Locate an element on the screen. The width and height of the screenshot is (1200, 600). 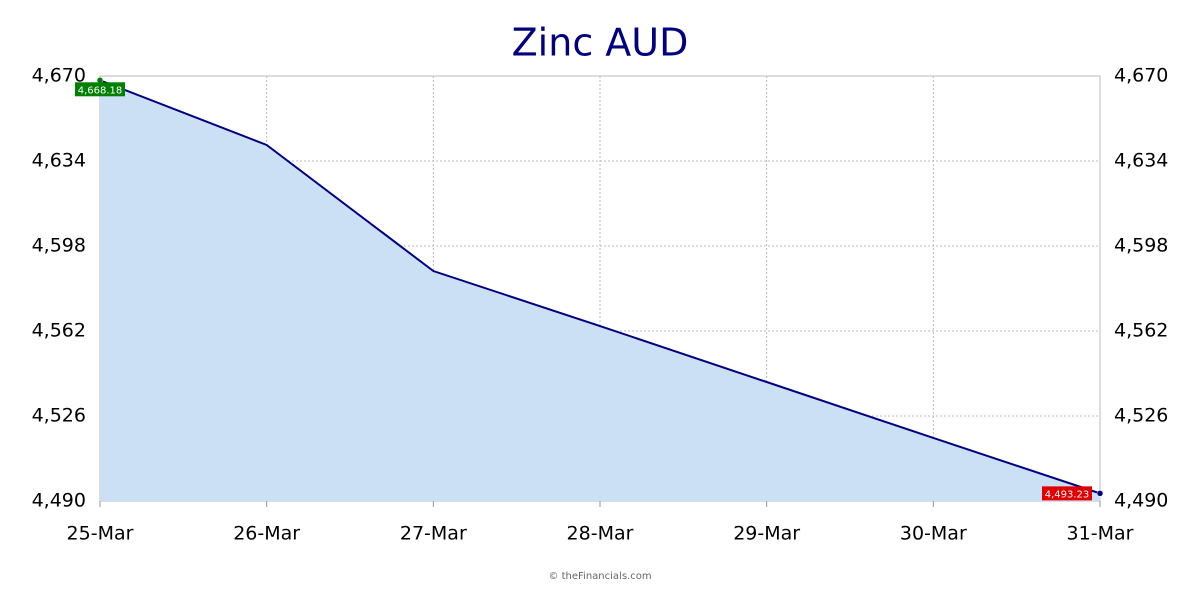
footer: © theFinancials.com is located at coordinates (599, 576).